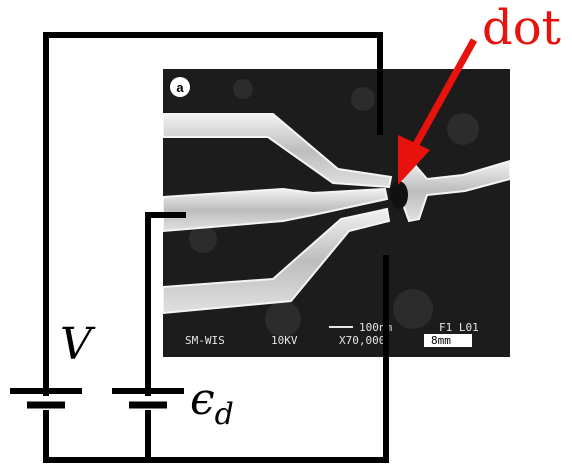 This screenshot has height=466, width=572. What do you see at coordinates (76, 344) in the screenshot?
I see `voltage-label: V` at bounding box center [76, 344].